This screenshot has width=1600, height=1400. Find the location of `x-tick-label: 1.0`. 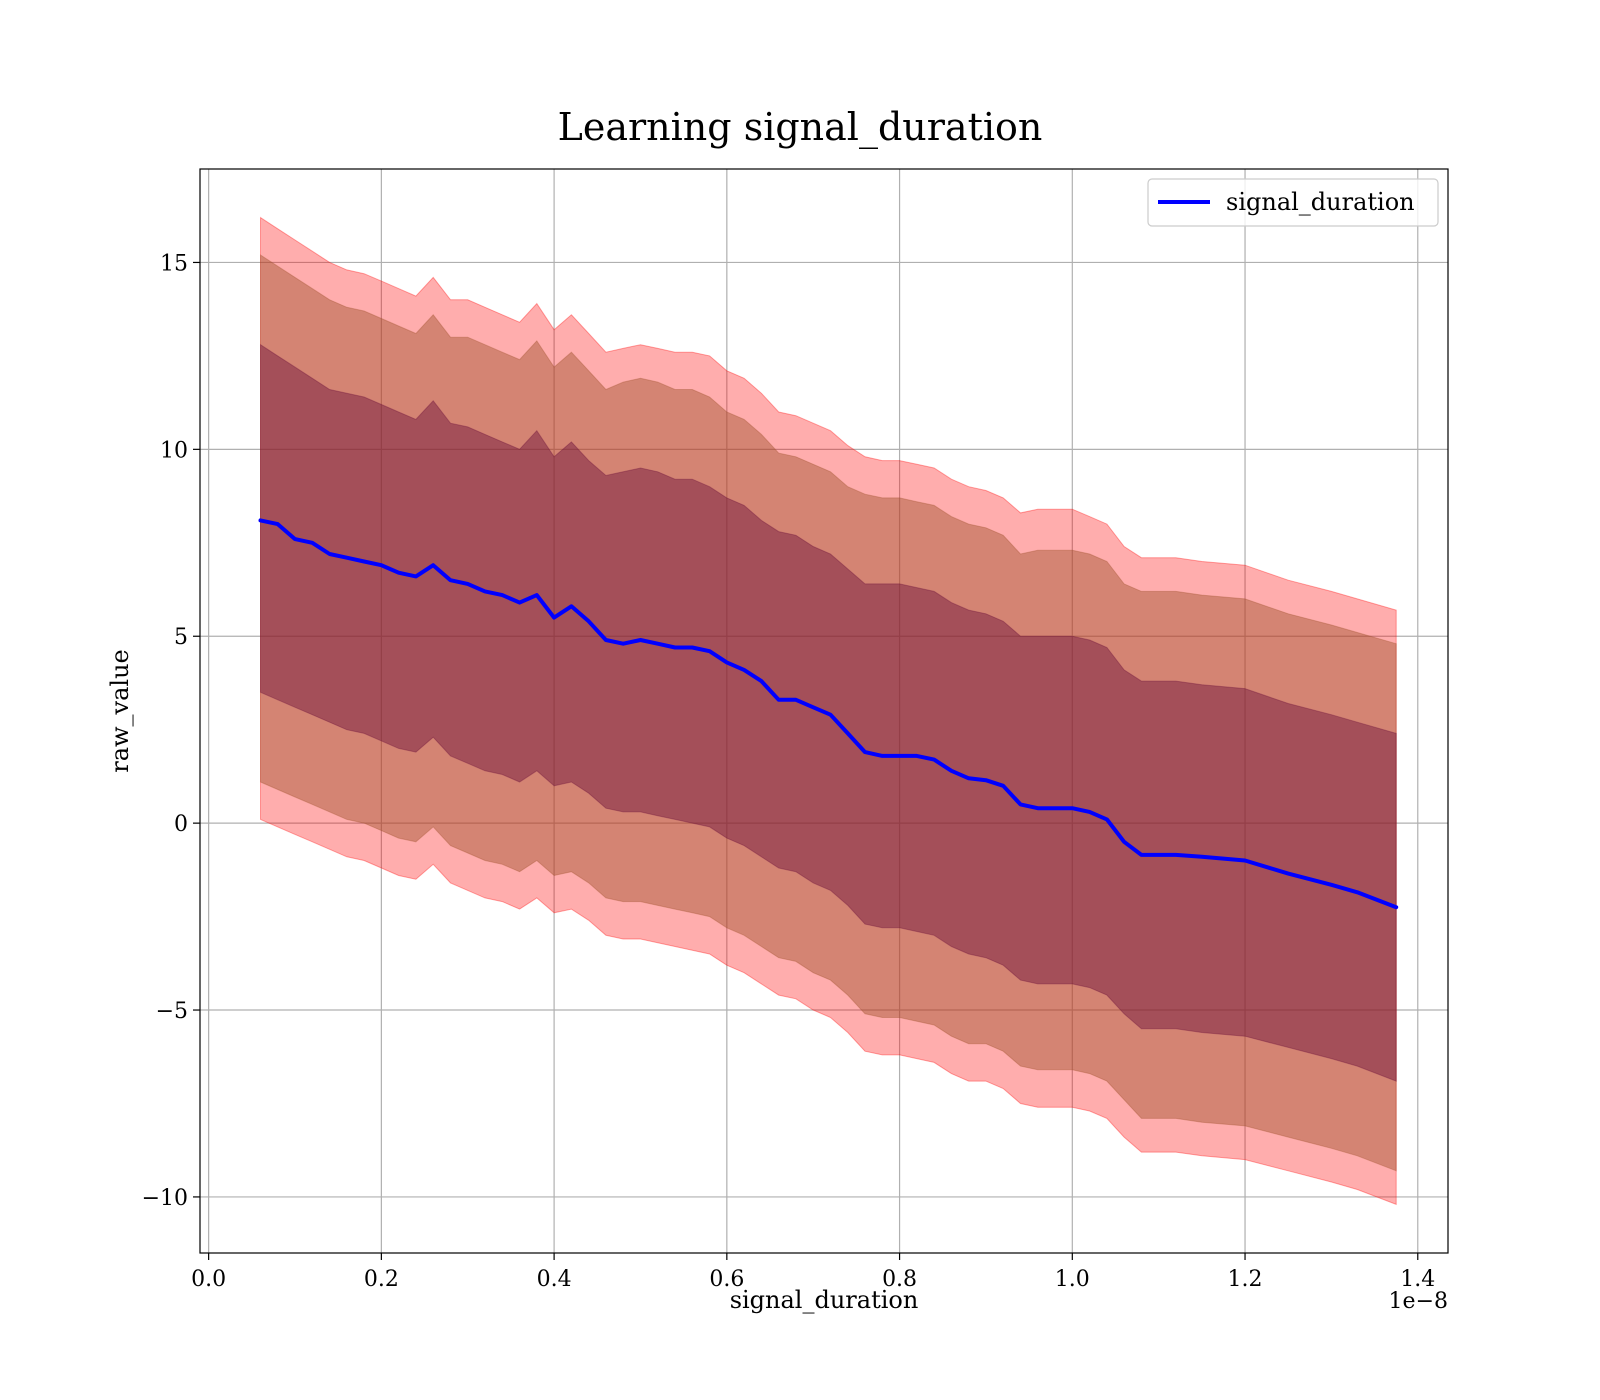

x-tick-label: 1.0 is located at coordinates (1072, 1279).